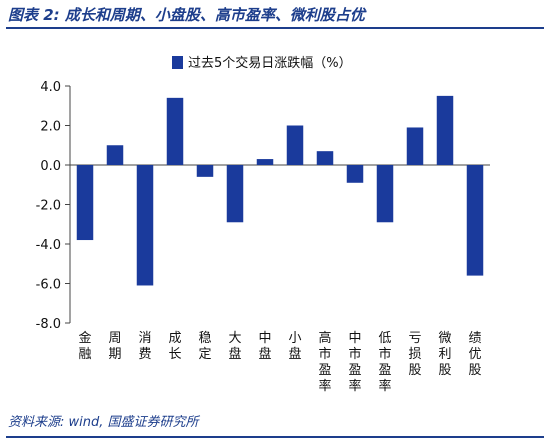  What do you see at coordinates (384, 362) in the screenshot?
I see `category-label: 低市盈率` at bounding box center [384, 362].